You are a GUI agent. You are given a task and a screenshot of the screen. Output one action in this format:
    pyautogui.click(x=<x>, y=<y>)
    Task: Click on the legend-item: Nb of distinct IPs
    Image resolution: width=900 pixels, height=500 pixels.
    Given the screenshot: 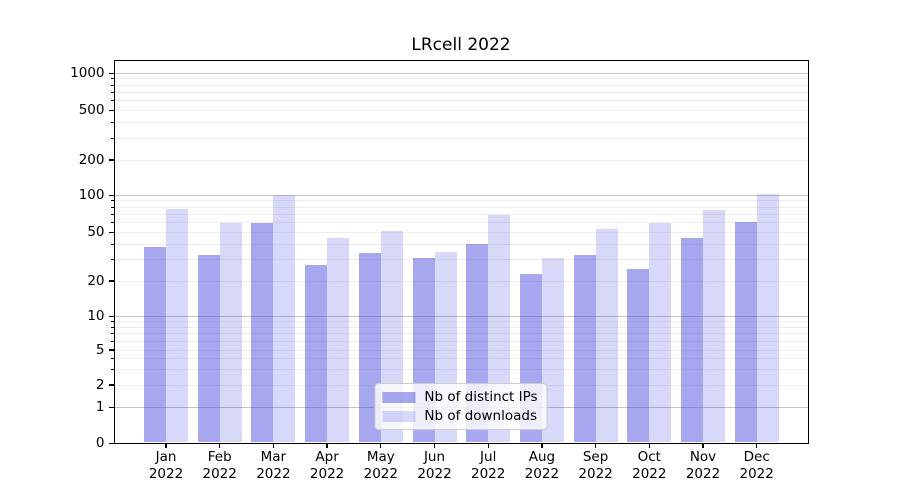 What is the action you would take?
    pyautogui.click(x=460, y=397)
    